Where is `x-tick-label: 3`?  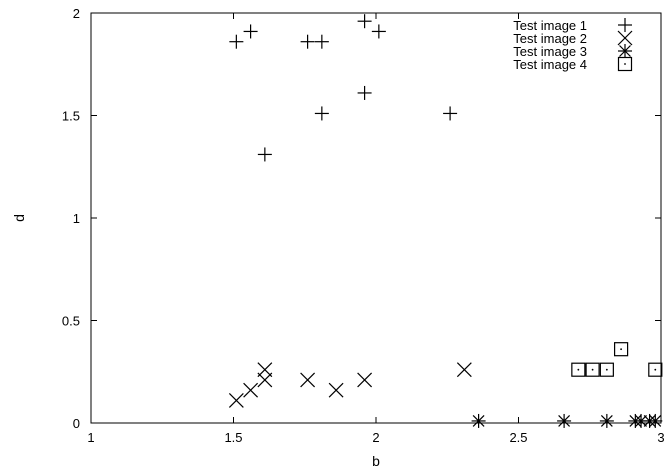 x-tick-label: 3 is located at coordinates (660, 437).